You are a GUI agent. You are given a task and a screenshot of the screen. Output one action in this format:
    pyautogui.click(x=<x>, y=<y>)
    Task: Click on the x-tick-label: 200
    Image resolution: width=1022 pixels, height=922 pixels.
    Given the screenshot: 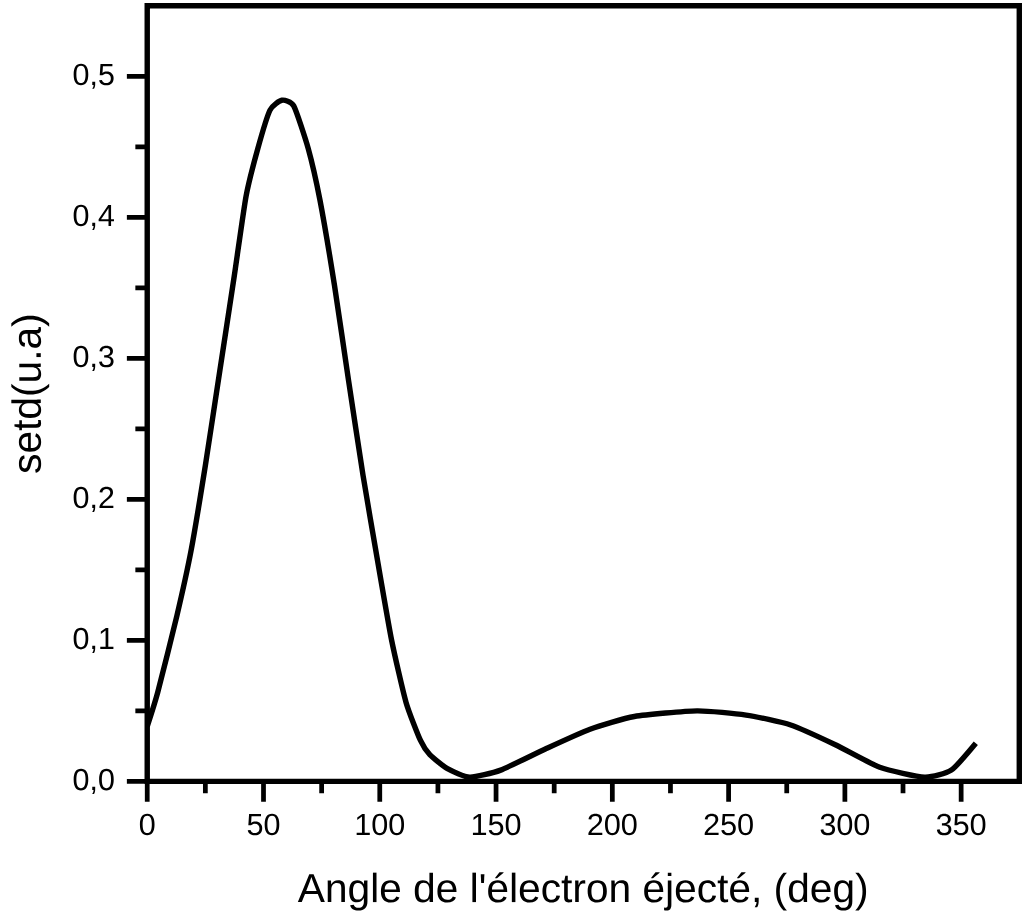 What is the action you would take?
    pyautogui.click(x=612, y=824)
    